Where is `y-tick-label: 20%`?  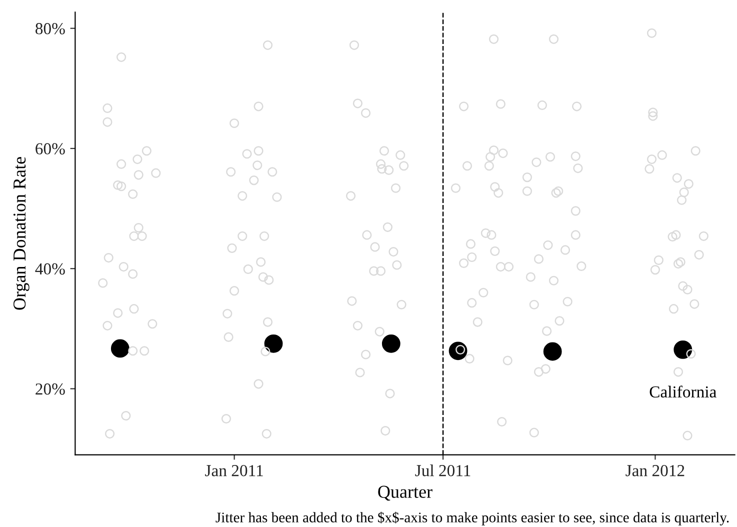
y-tick-label: 20% is located at coordinates (50, 389).